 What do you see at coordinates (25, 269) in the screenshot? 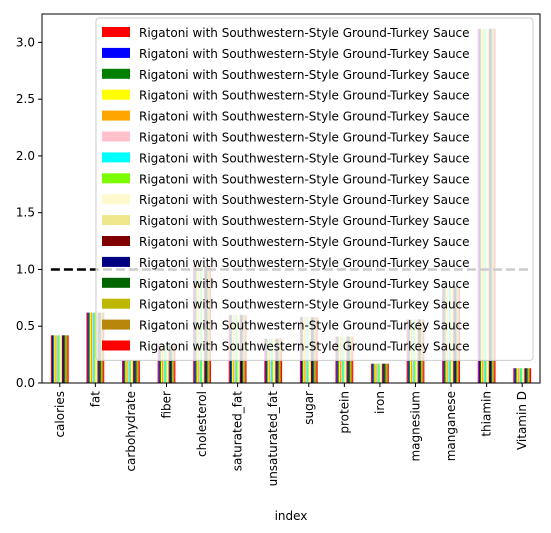
I see `y-tick-label: 1.0` at bounding box center [25, 269].